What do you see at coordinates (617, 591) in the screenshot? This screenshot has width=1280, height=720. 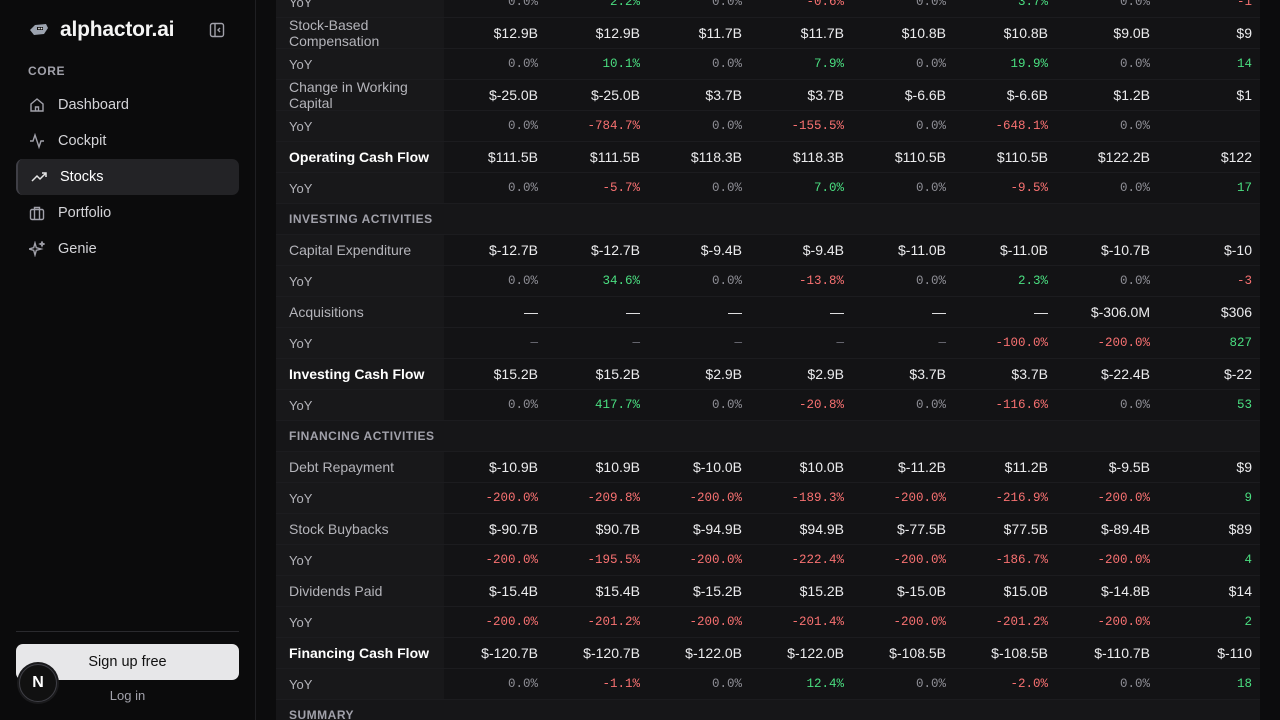 I see `table-cell: $15.4B` at bounding box center [617, 591].